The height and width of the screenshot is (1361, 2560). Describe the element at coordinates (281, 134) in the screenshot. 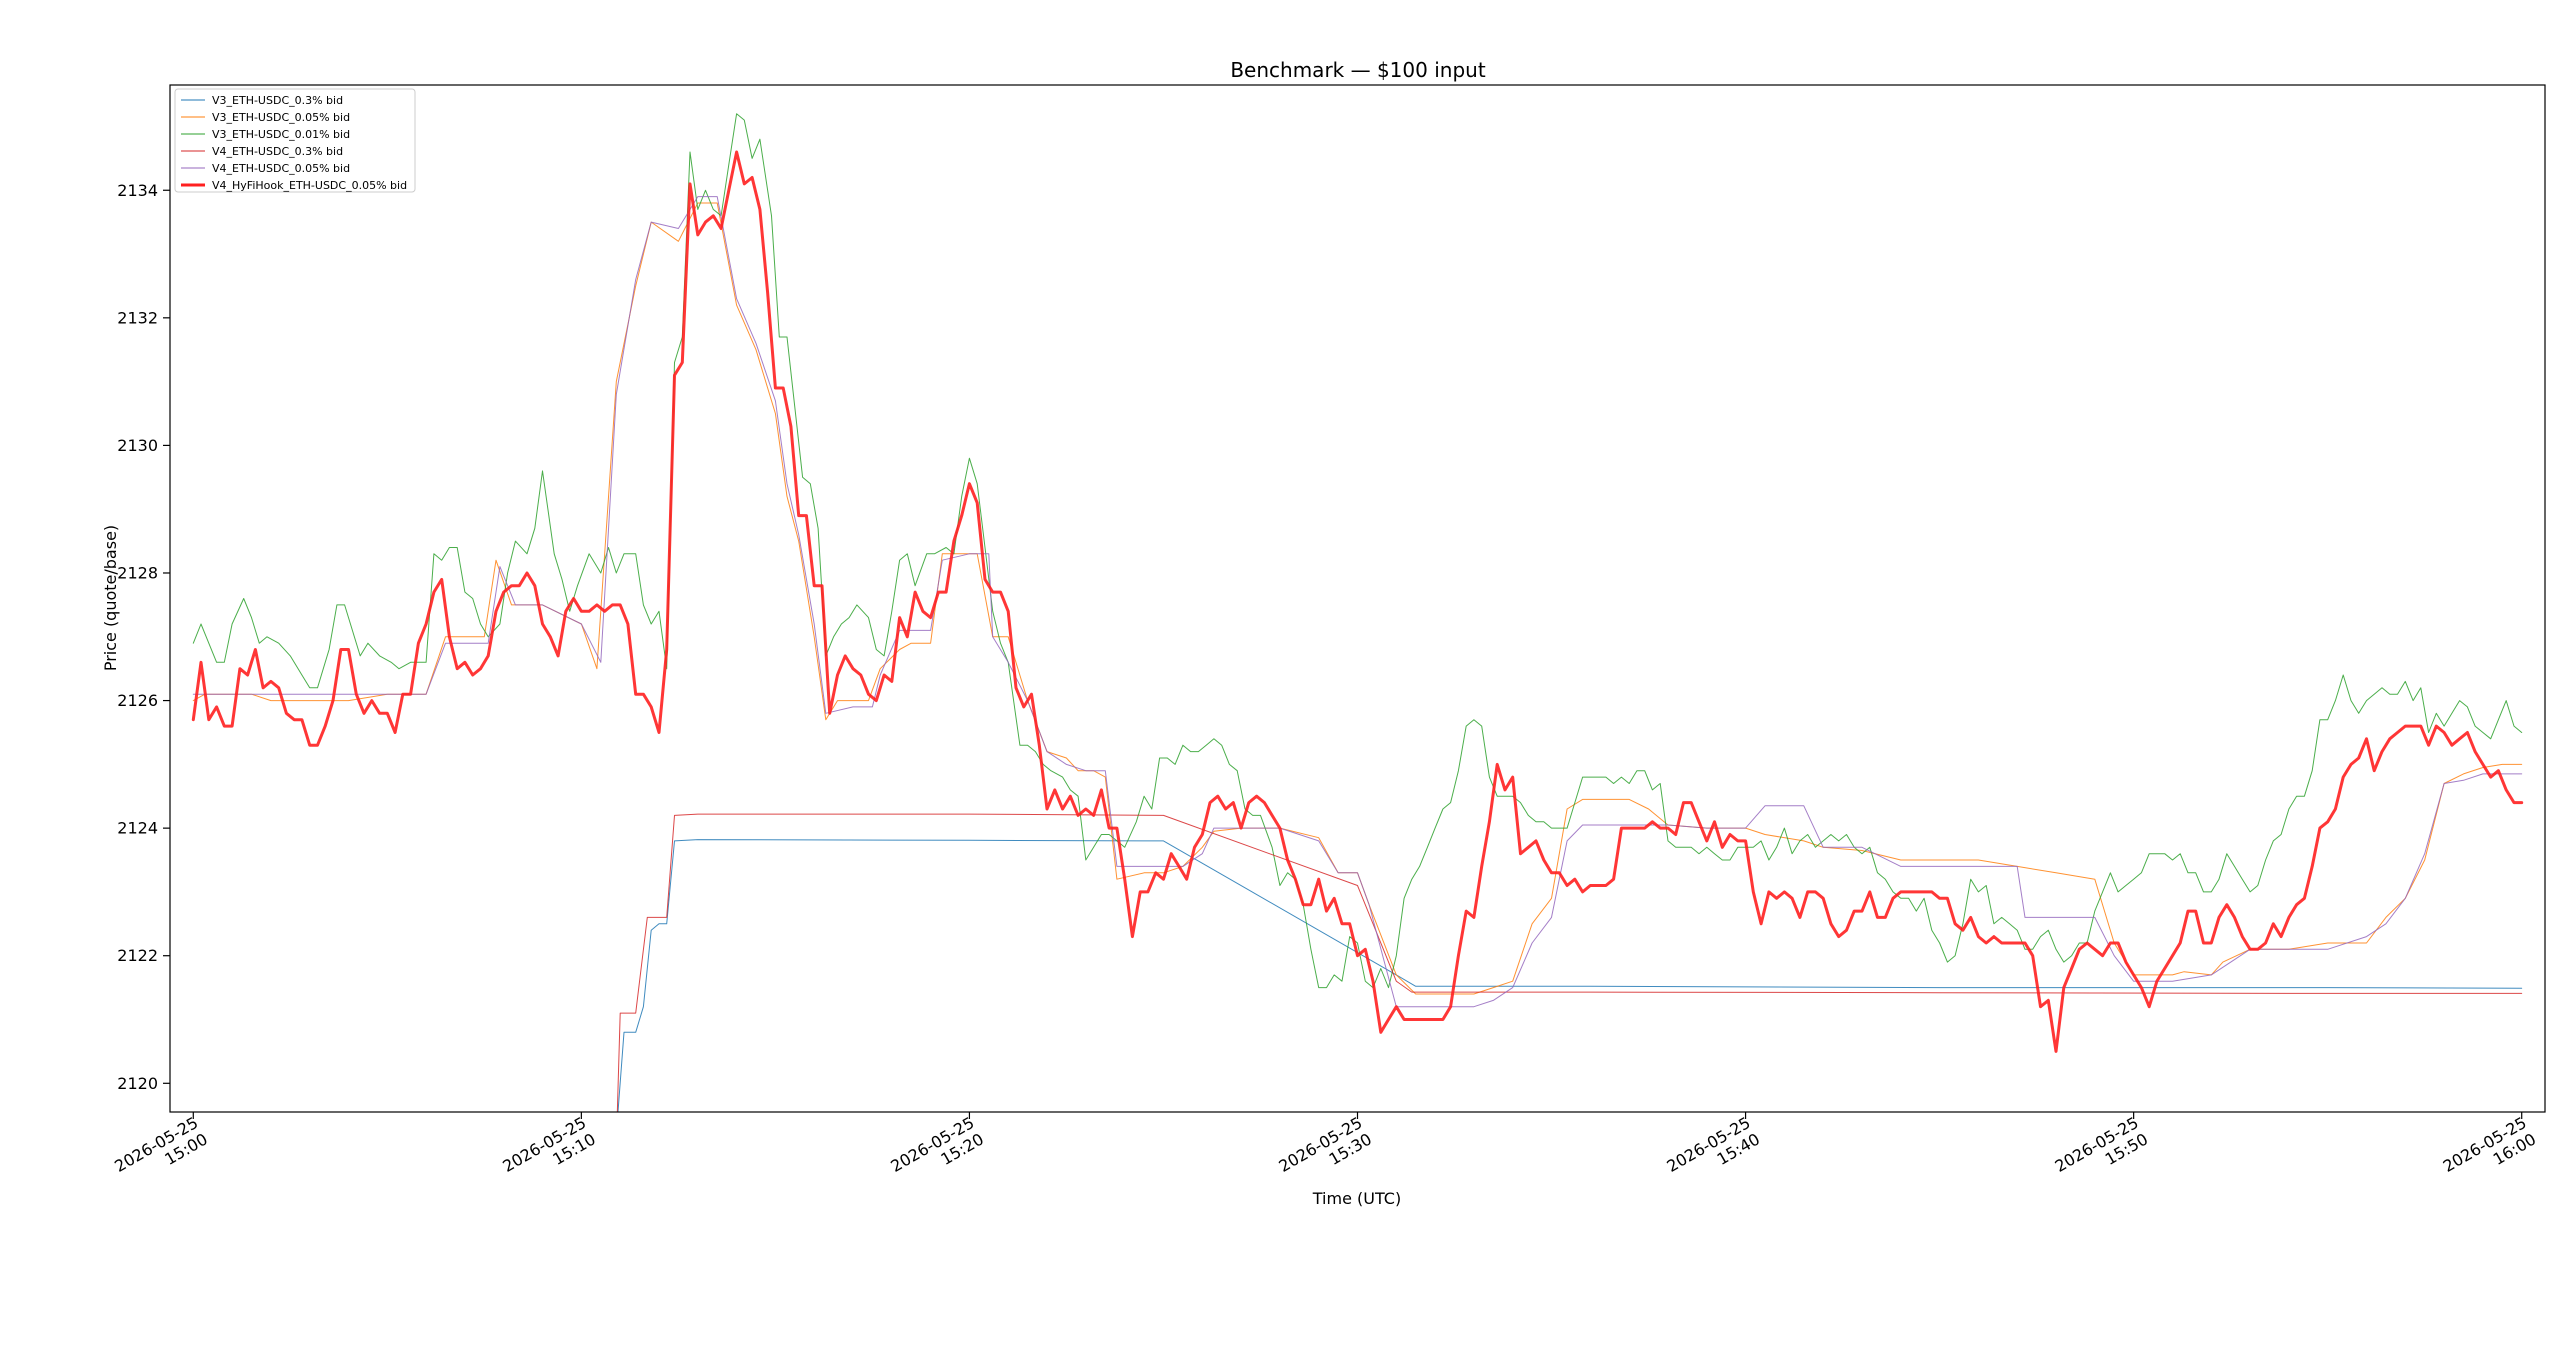

I see `legend-label: V3_ETH-USDC_0.01% bid` at that location.